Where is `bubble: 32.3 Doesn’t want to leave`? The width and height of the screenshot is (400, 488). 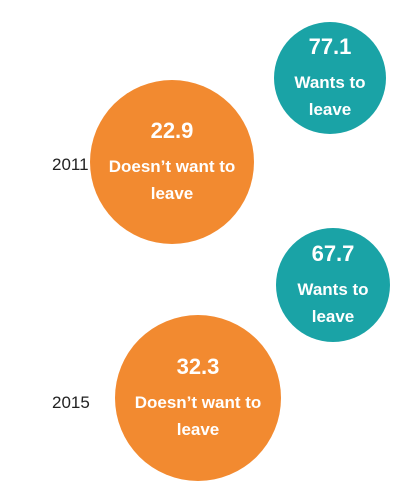 bubble: 32.3 Doesn’t want to leave is located at coordinates (198, 398).